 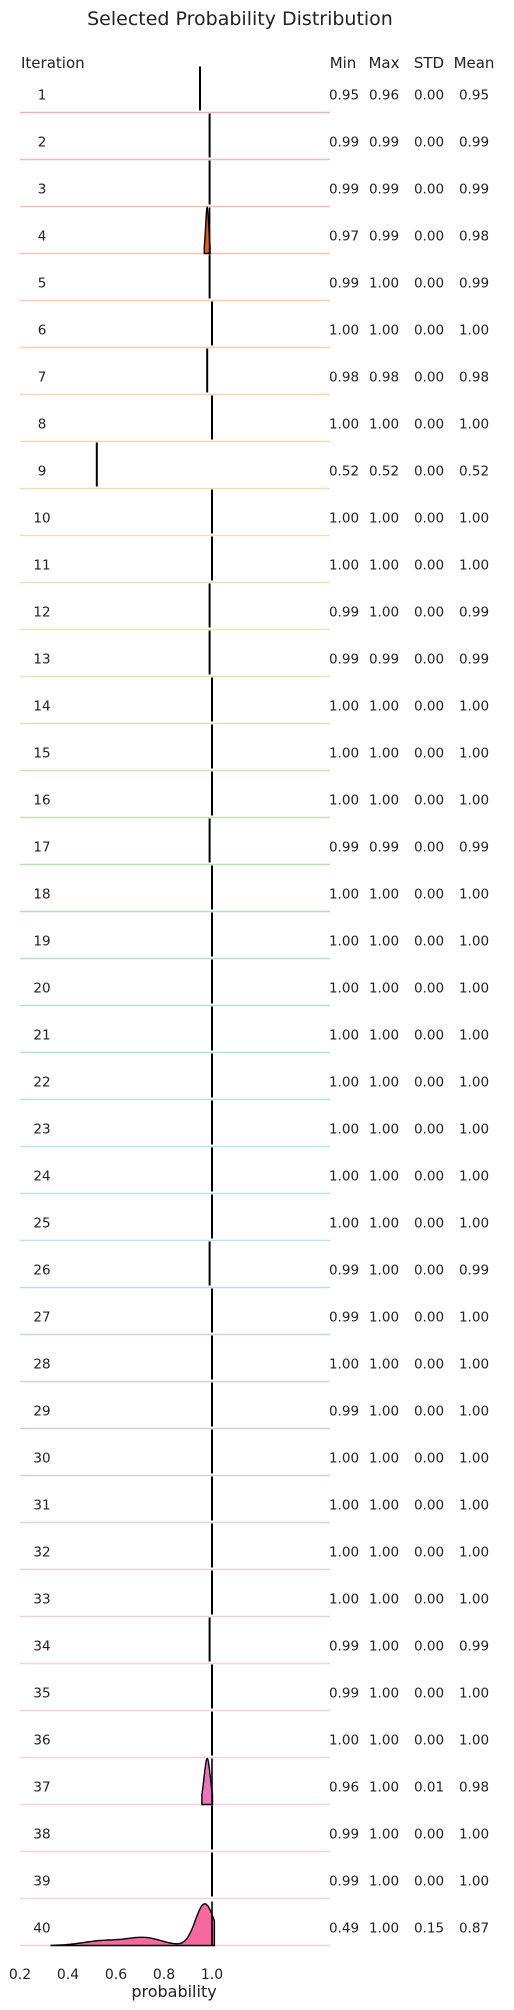 I want to click on ridge-row: 31 1.00 1.00 0.00 1.00, so click(x=254, y=1500).